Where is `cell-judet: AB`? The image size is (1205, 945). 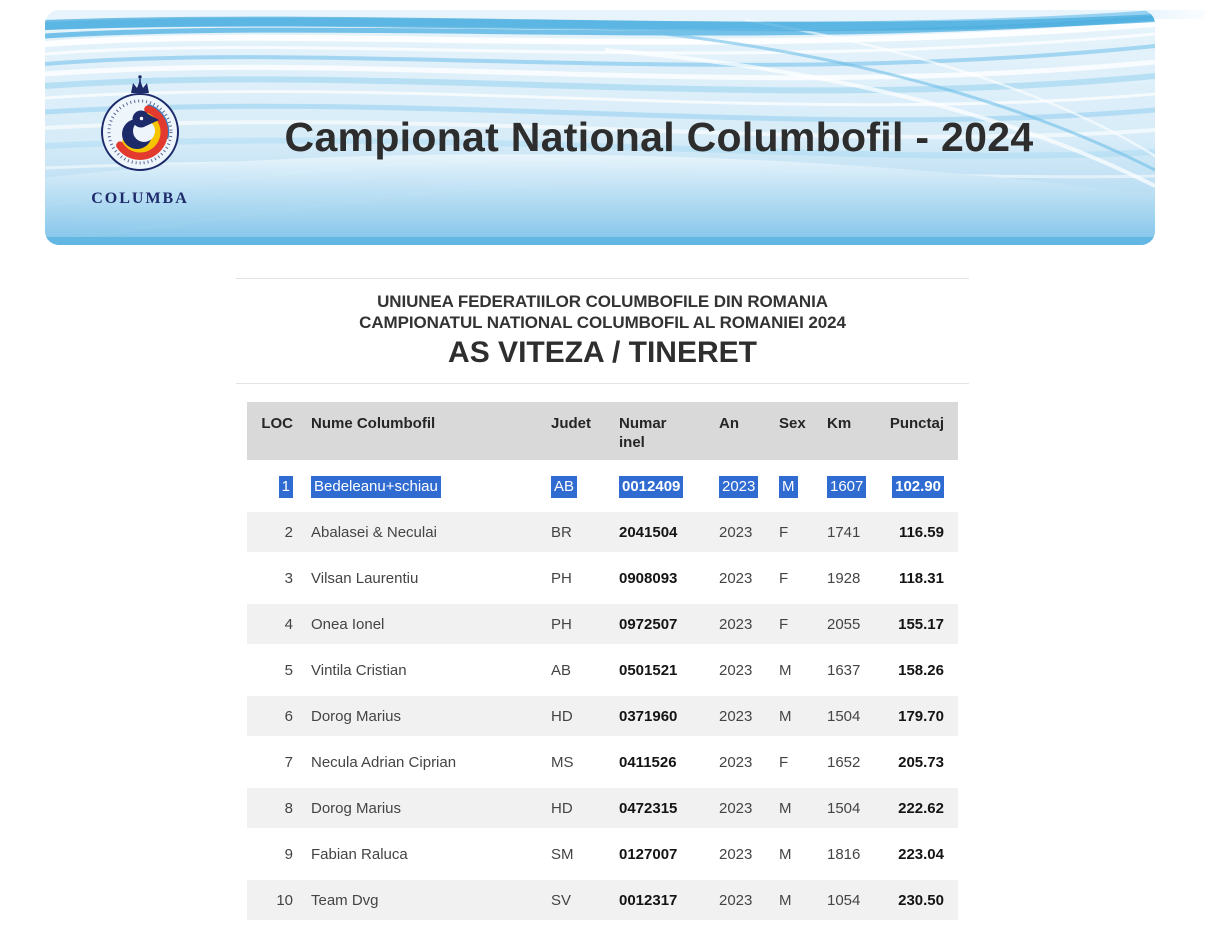 cell-judet: AB is located at coordinates (576, 670).